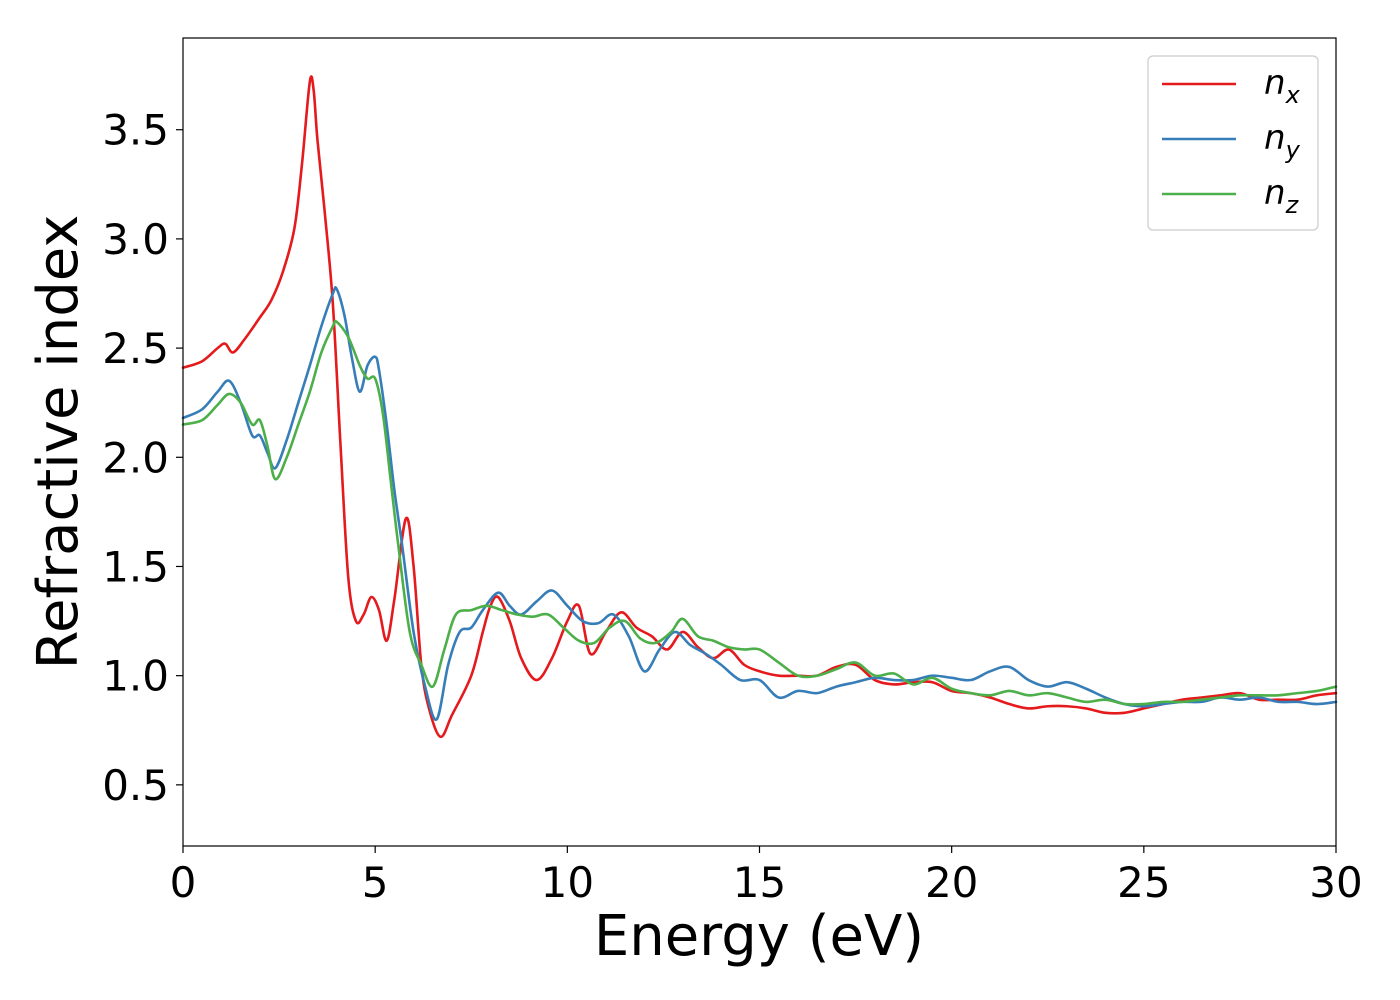 The height and width of the screenshot is (1000, 1400). Describe the element at coordinates (1293, 150) in the screenshot. I see `legend-label-subscript: y` at that location.